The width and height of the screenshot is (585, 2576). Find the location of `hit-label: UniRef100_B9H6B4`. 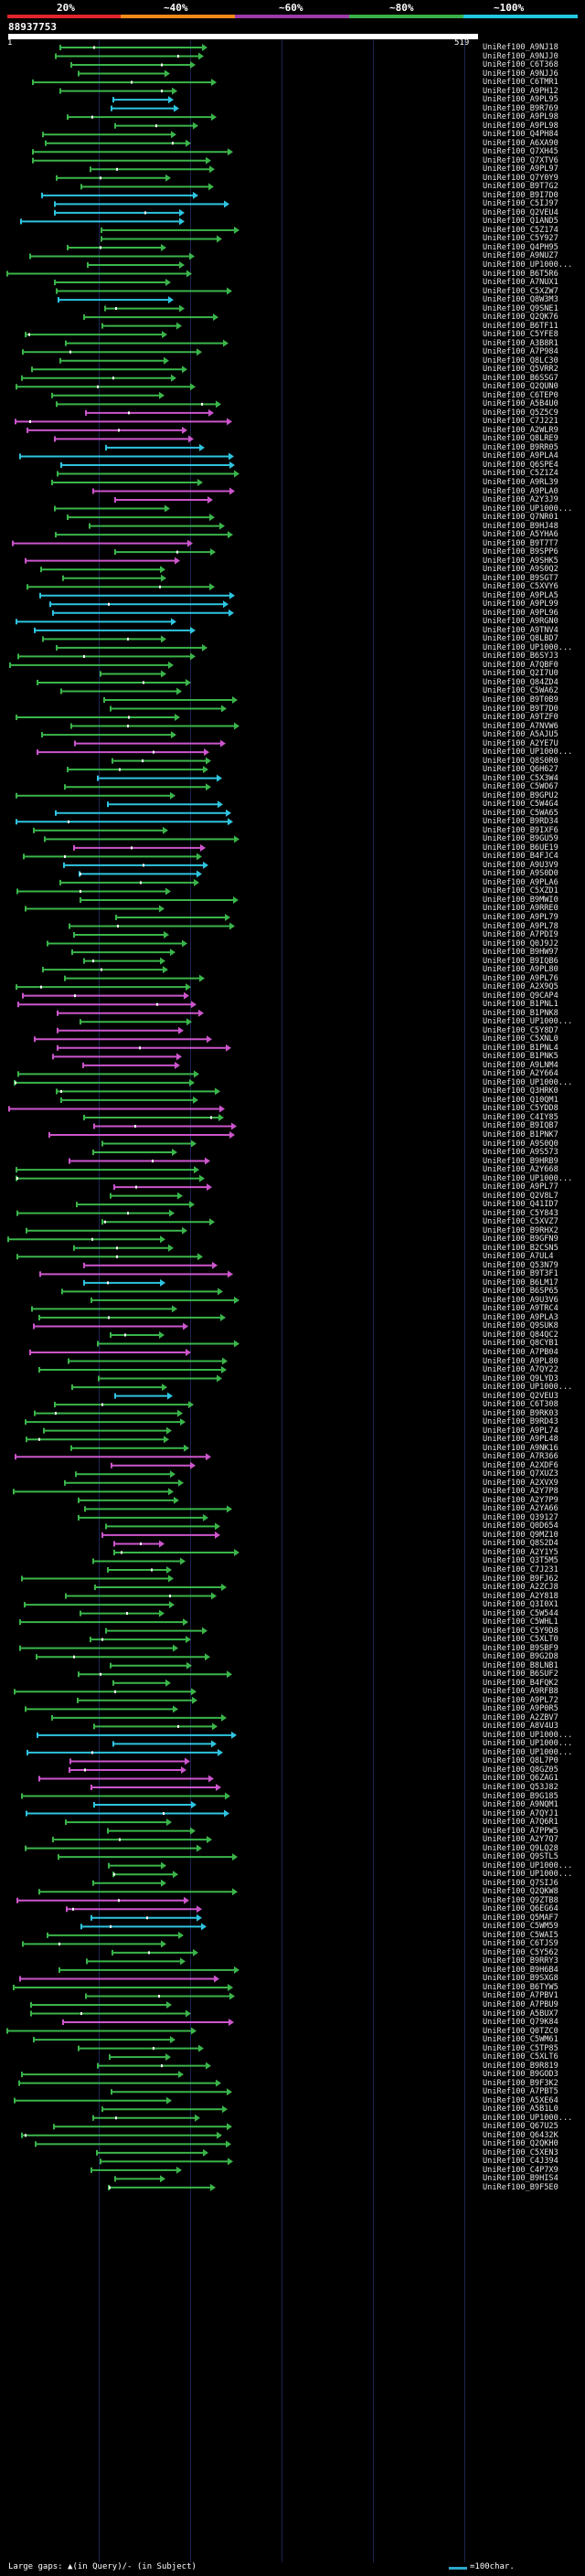

hit-label: UniRef100_B9H6B4 is located at coordinates (520, 1970).